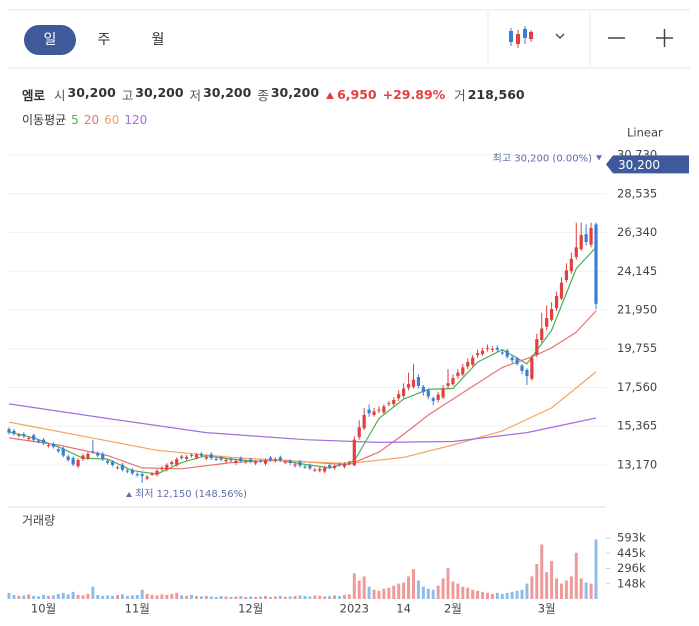  I want to click on tab-month: 월, so click(158, 40).